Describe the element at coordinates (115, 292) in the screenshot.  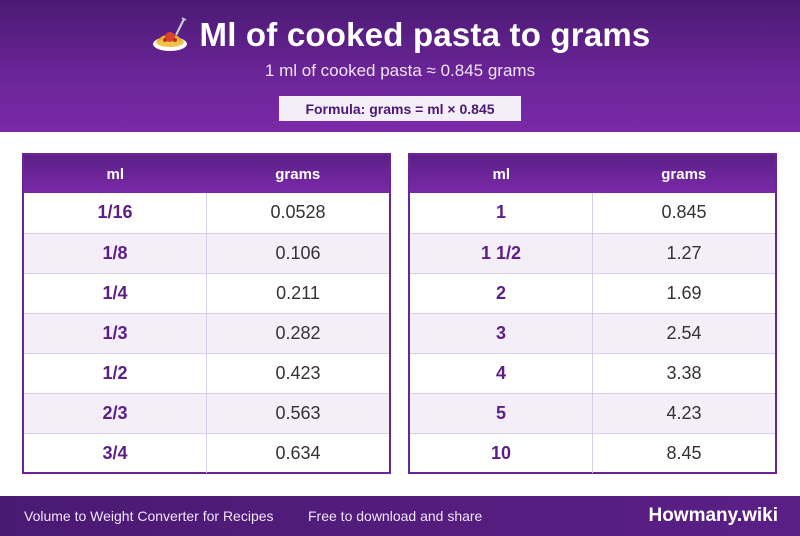
I see `ml-cell: 1/4` at that location.